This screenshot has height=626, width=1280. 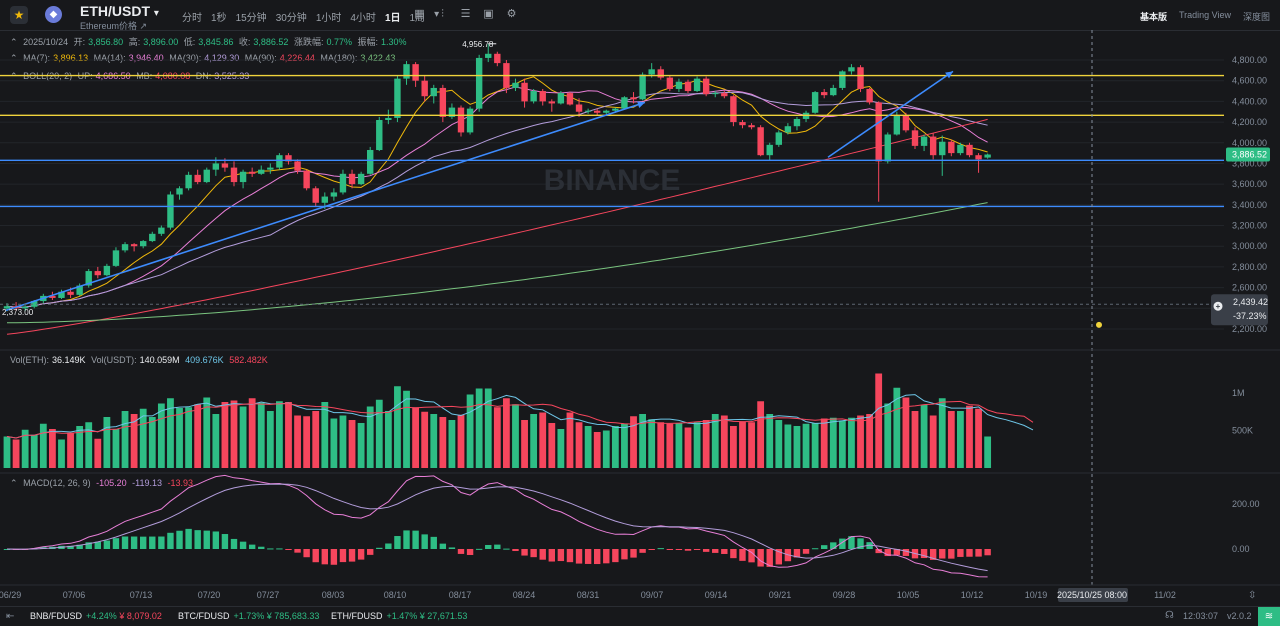 What do you see at coordinates (19, 15) in the screenshot?
I see `favorite-star-icon: ★` at bounding box center [19, 15].